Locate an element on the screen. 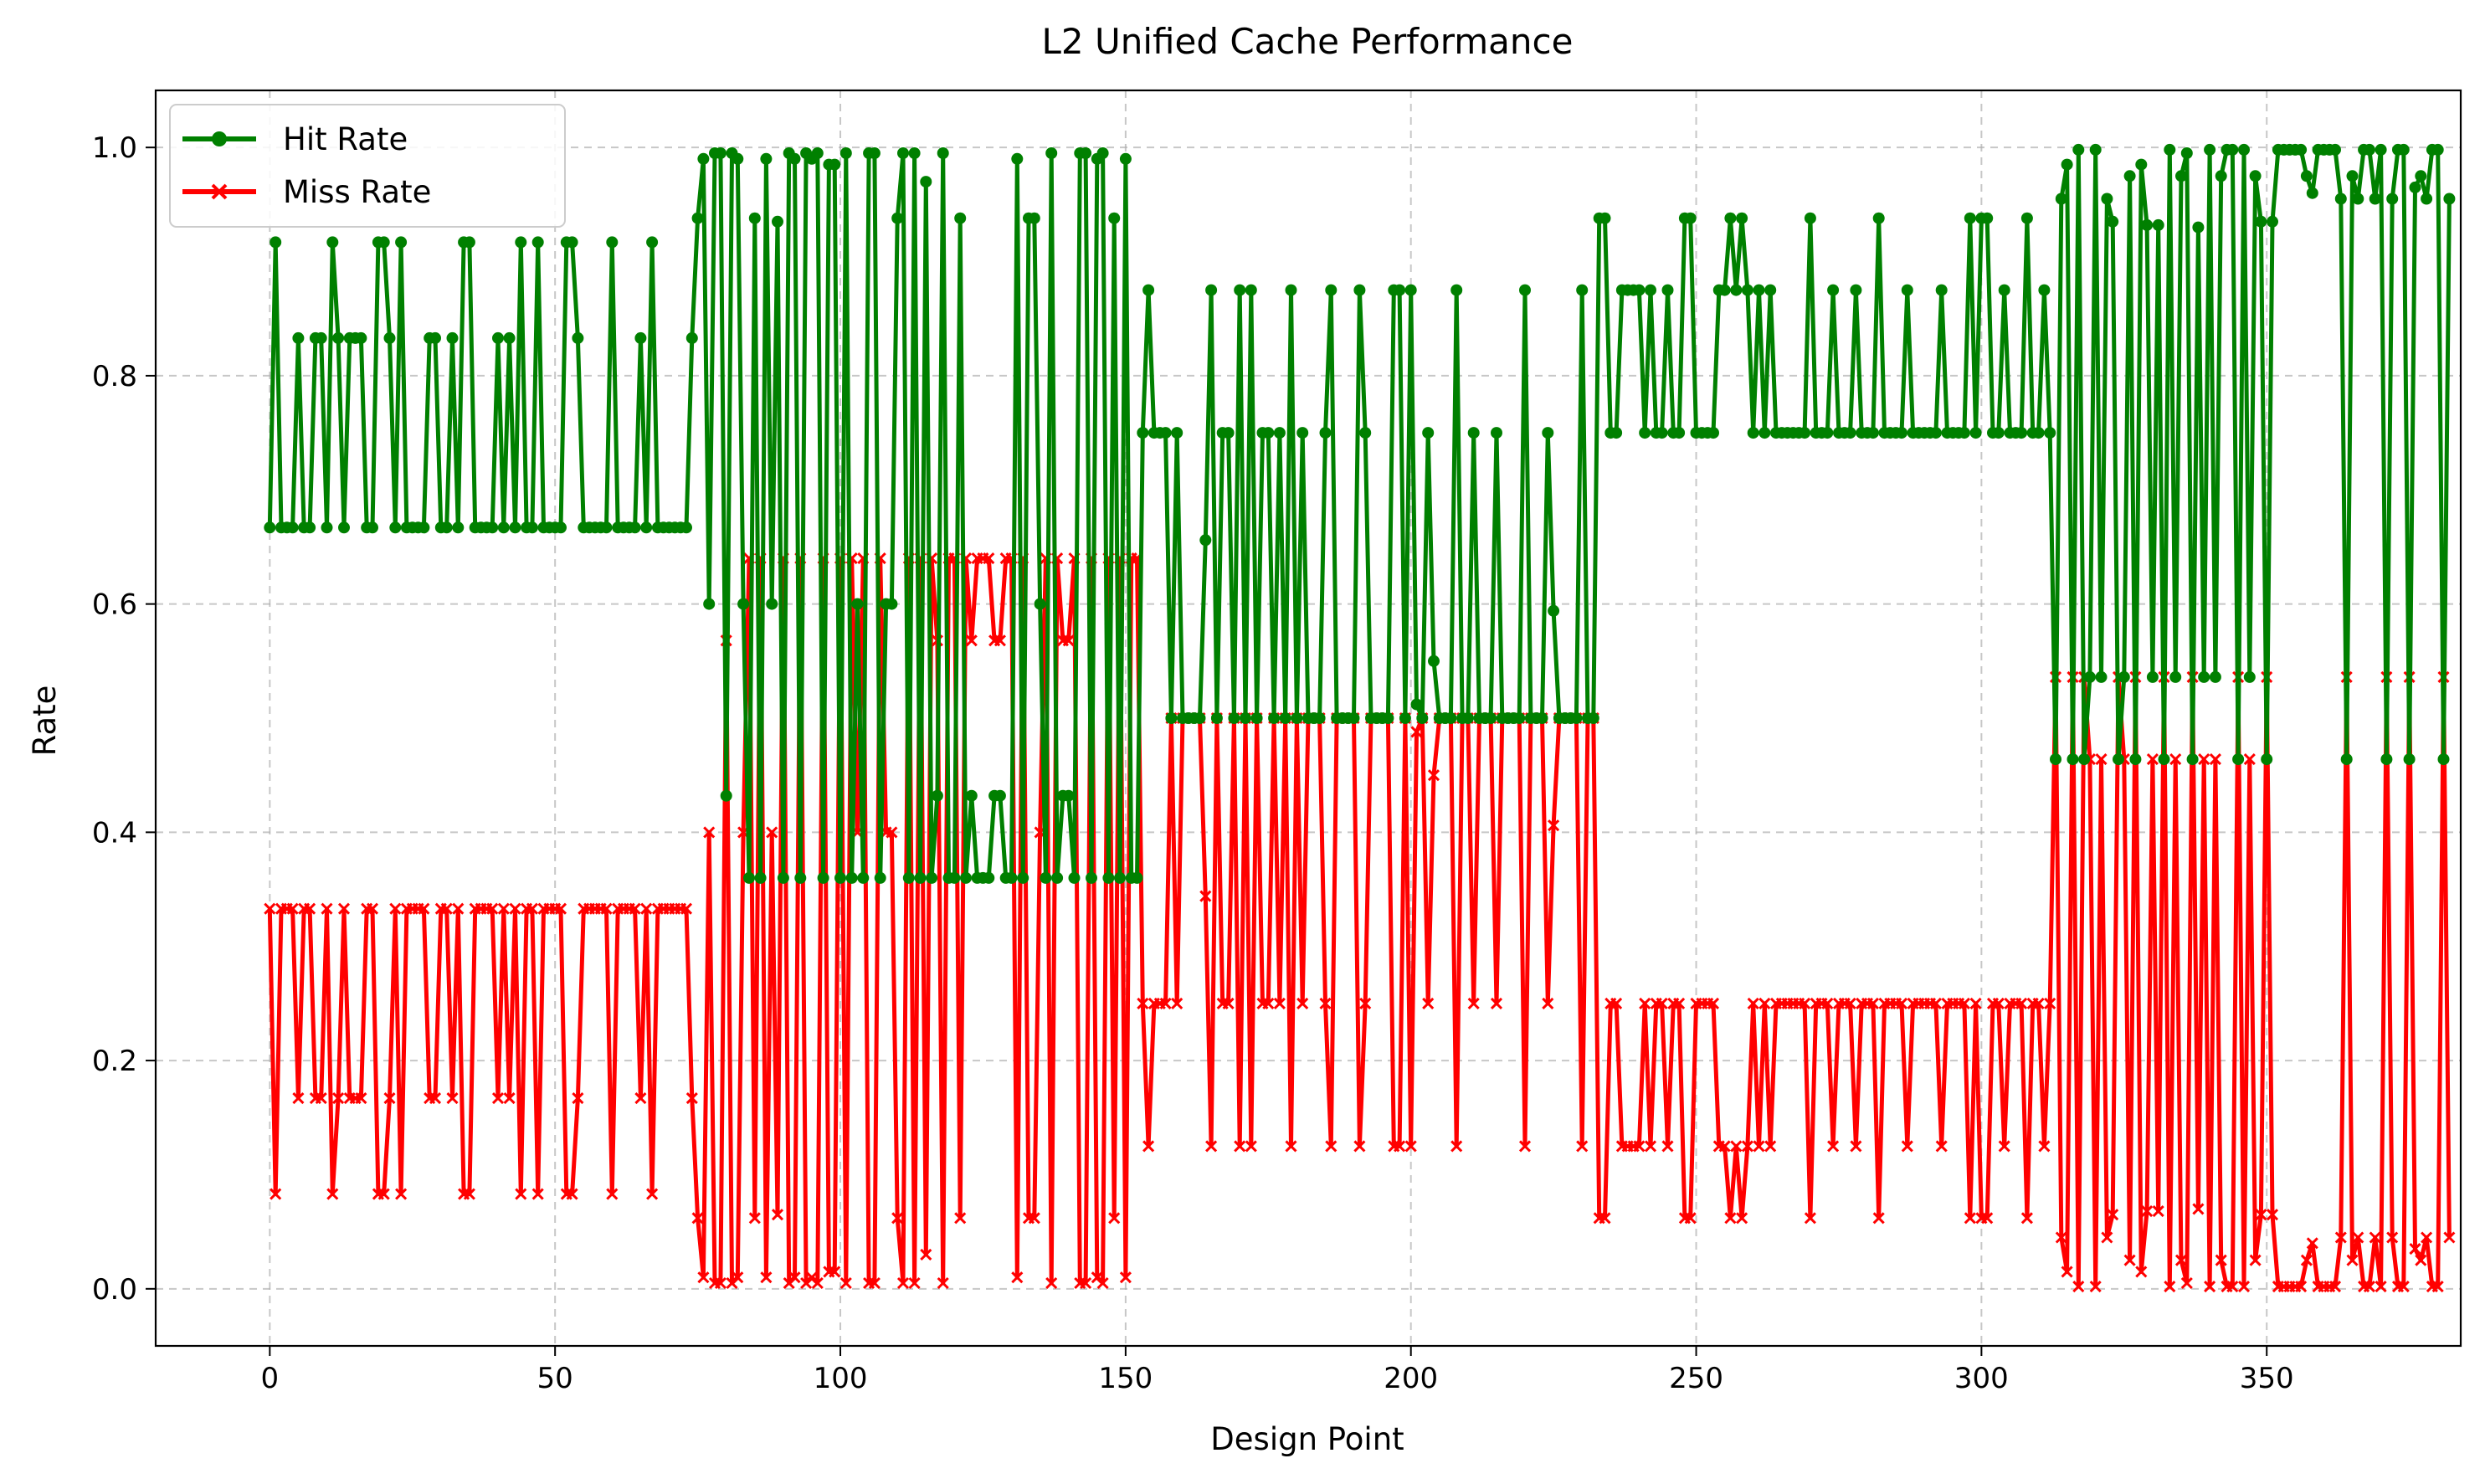  x-tick-label: 300 is located at coordinates (1981, 1379).